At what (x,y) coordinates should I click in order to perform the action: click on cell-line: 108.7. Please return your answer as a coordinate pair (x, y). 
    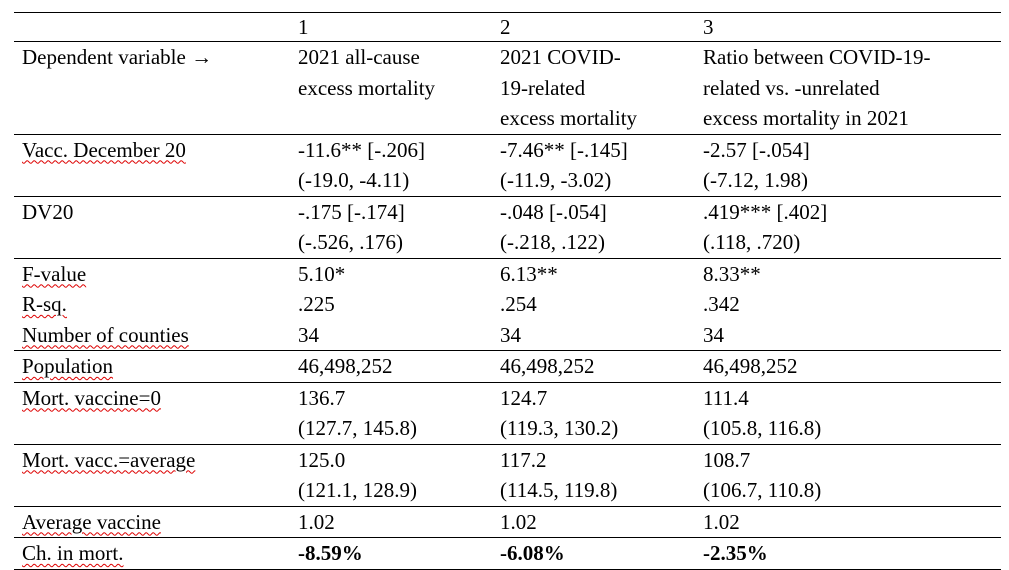
    Looking at the image, I should click on (727, 459).